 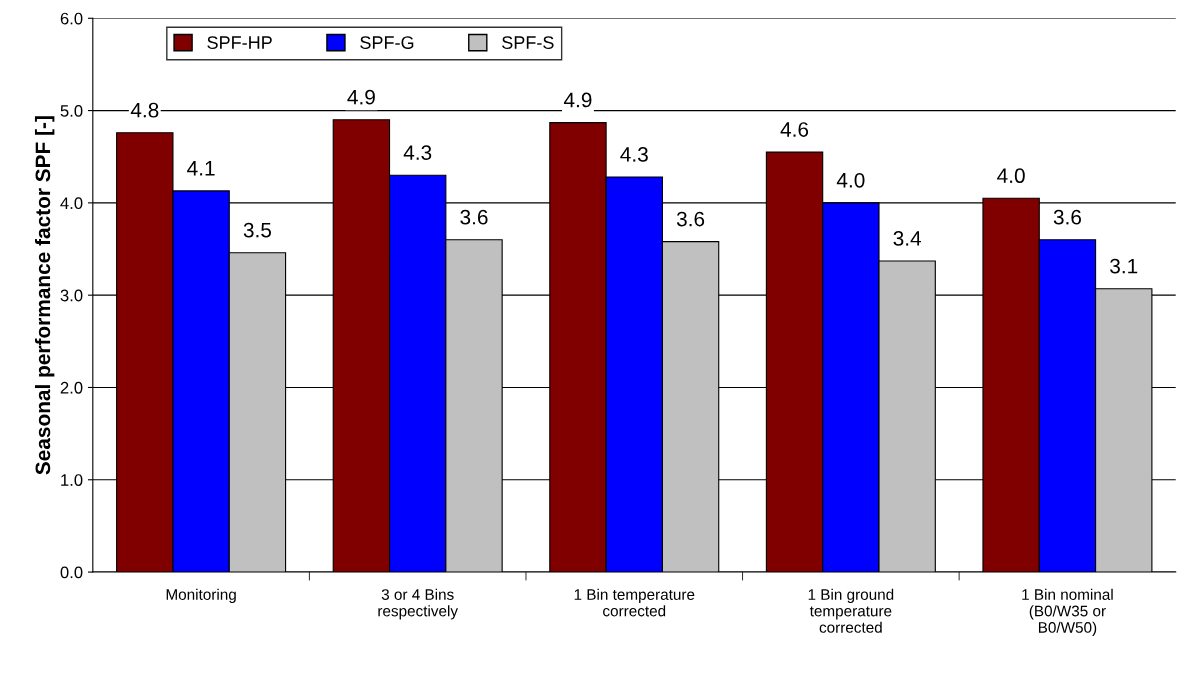 What do you see at coordinates (239, 42) in the screenshot?
I see `legend-label: SPF-HP` at bounding box center [239, 42].